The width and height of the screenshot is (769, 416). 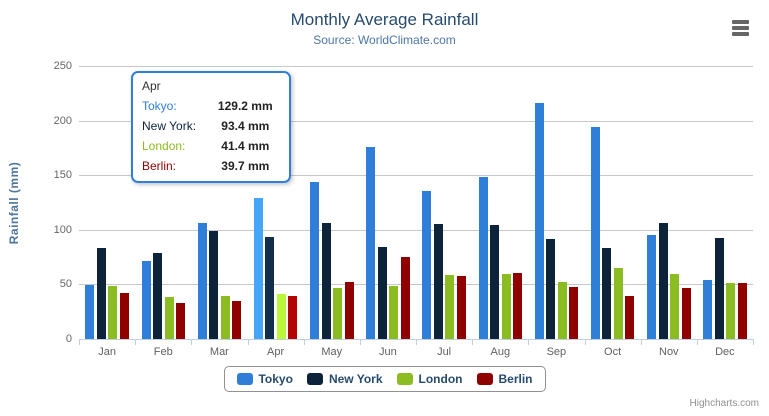 I want to click on y-axis-label: 150, so click(x=62, y=175).